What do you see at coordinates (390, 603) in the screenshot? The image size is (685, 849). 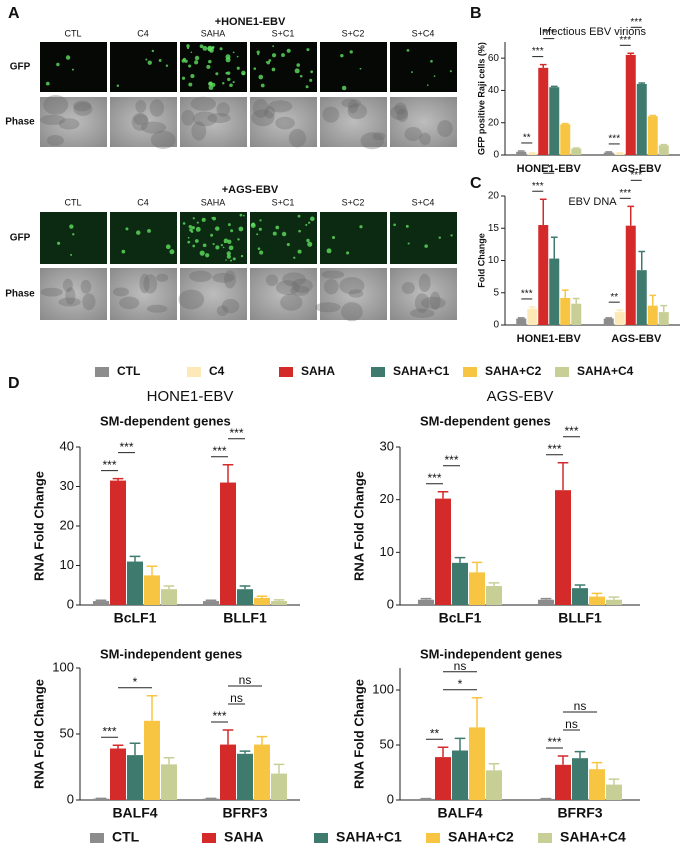 I see `y-tick-label: 0` at bounding box center [390, 603].